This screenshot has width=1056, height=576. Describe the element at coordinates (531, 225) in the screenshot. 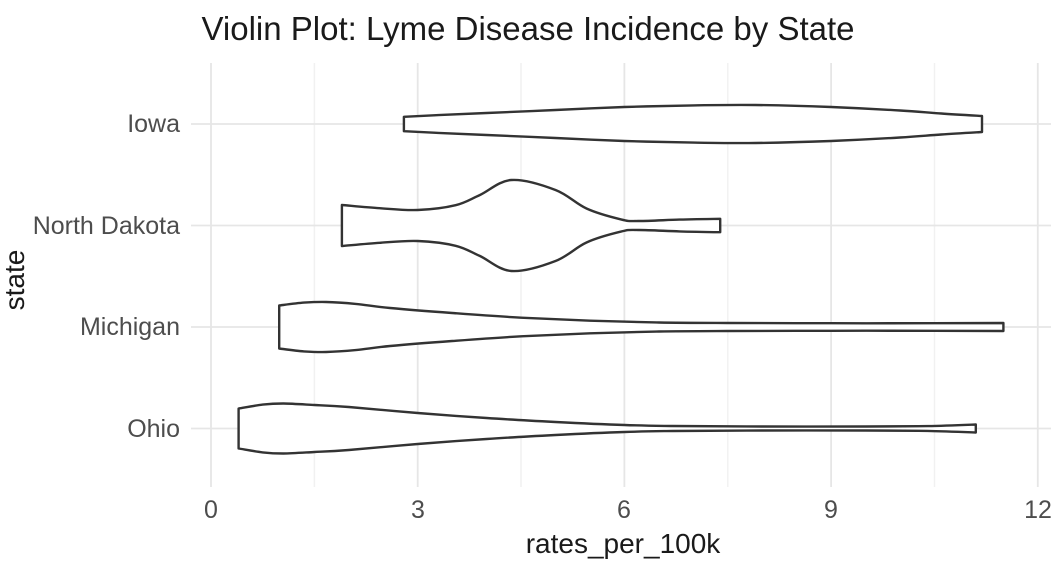

I see `violin-north-dakota` at that location.